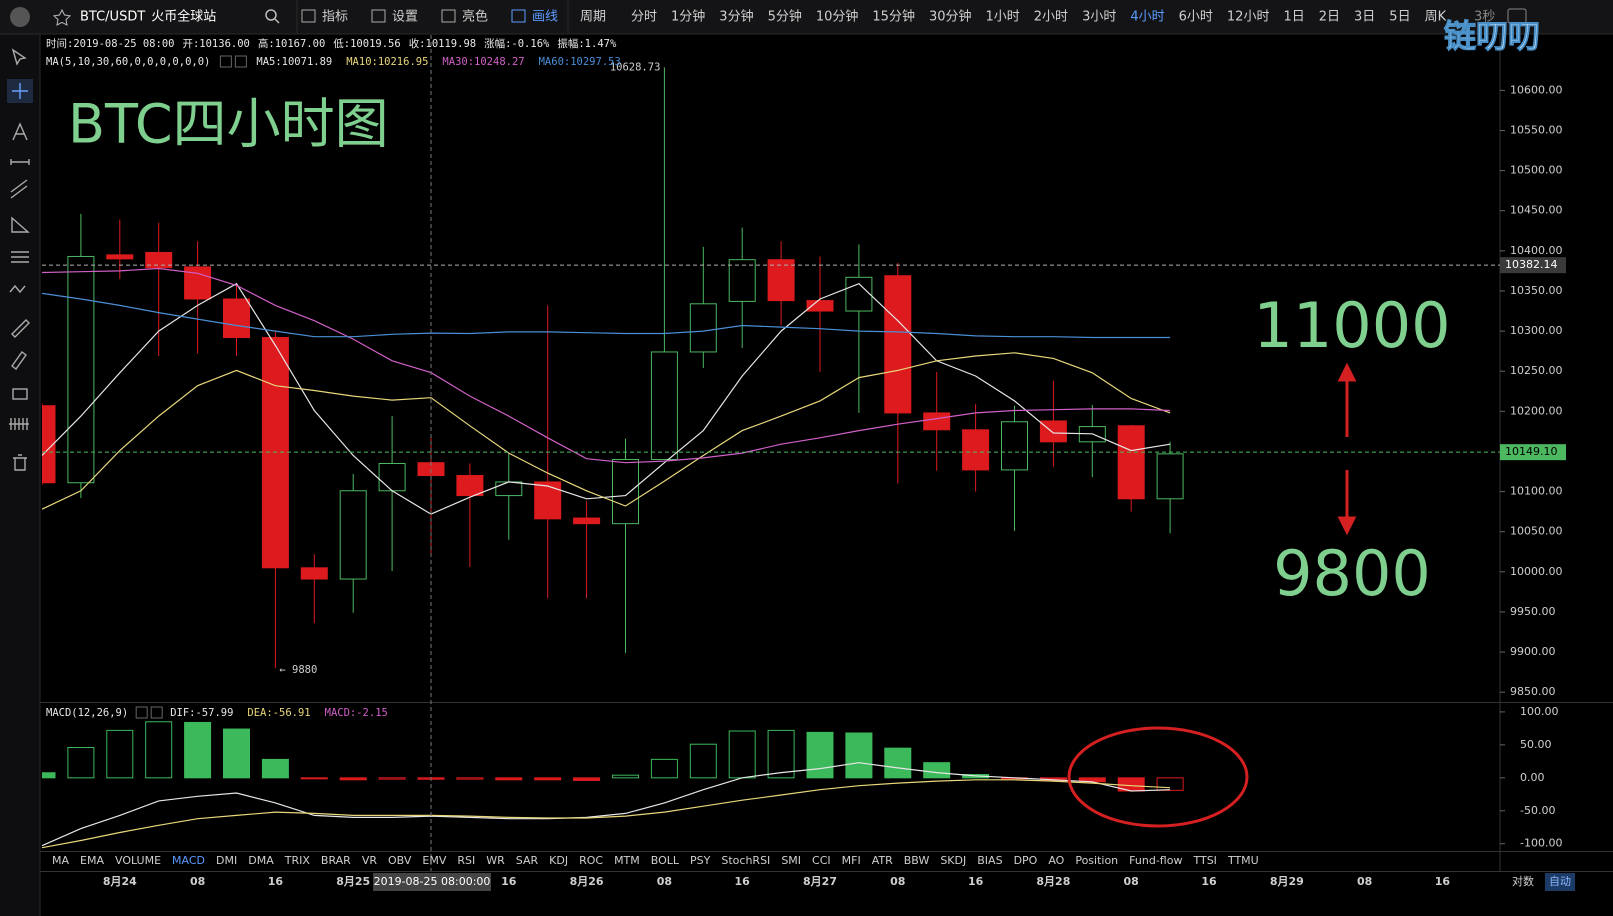 The width and height of the screenshot is (1613, 916). What do you see at coordinates (92, 860) in the screenshot?
I see `indicator-tab: EMA` at bounding box center [92, 860].